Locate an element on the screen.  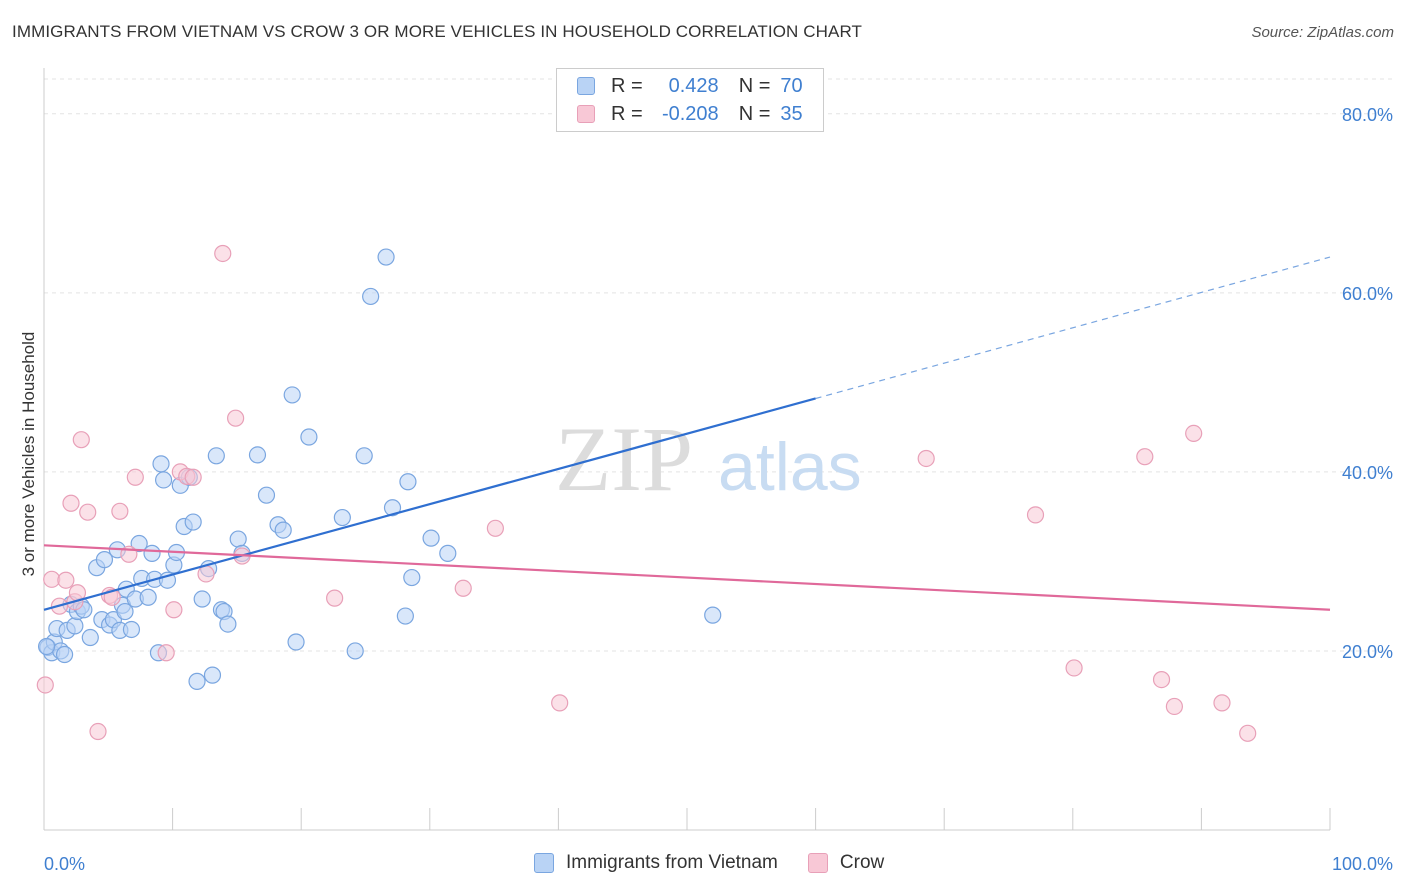
legend-r-value: -0.208 is located at coordinates (690, 113).